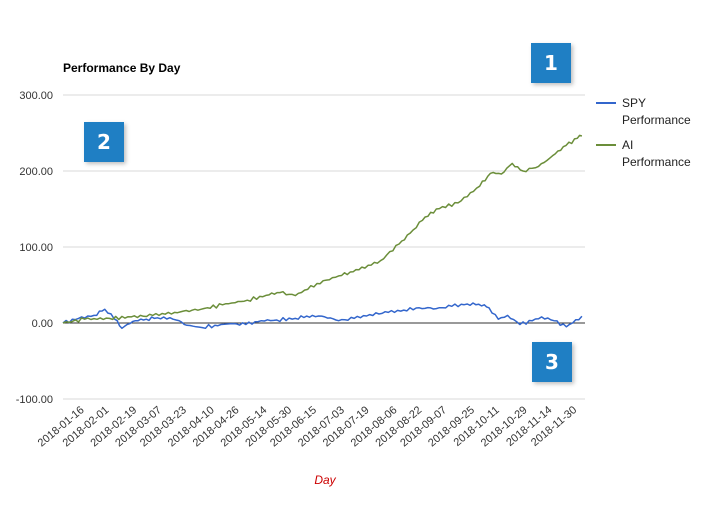 The width and height of the screenshot is (705, 524). Describe the element at coordinates (643, 132) in the screenshot. I see `legend: SPY Performance AI Performance` at that location.